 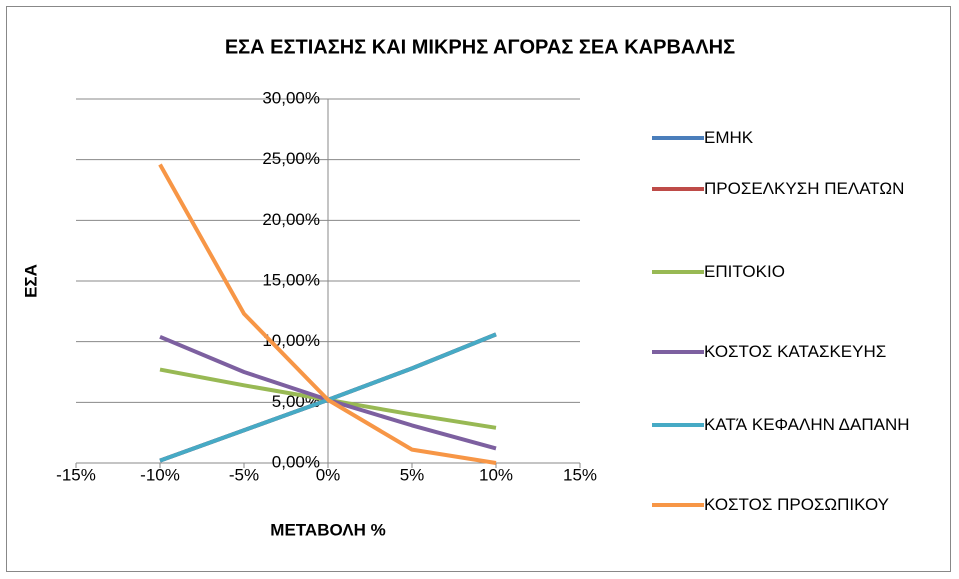 What do you see at coordinates (160, 474) in the screenshot?
I see `x-tick-label: -10%` at bounding box center [160, 474].